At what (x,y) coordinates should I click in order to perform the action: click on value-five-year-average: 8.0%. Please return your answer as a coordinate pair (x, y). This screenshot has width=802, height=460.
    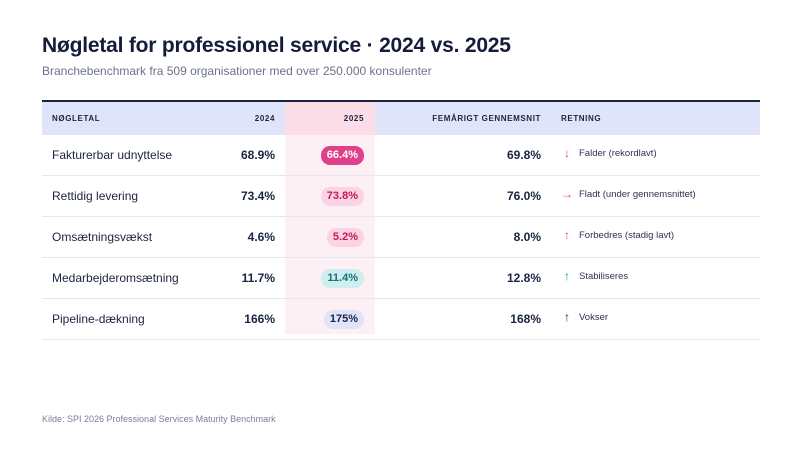
    Looking at the image, I should click on (527, 237).